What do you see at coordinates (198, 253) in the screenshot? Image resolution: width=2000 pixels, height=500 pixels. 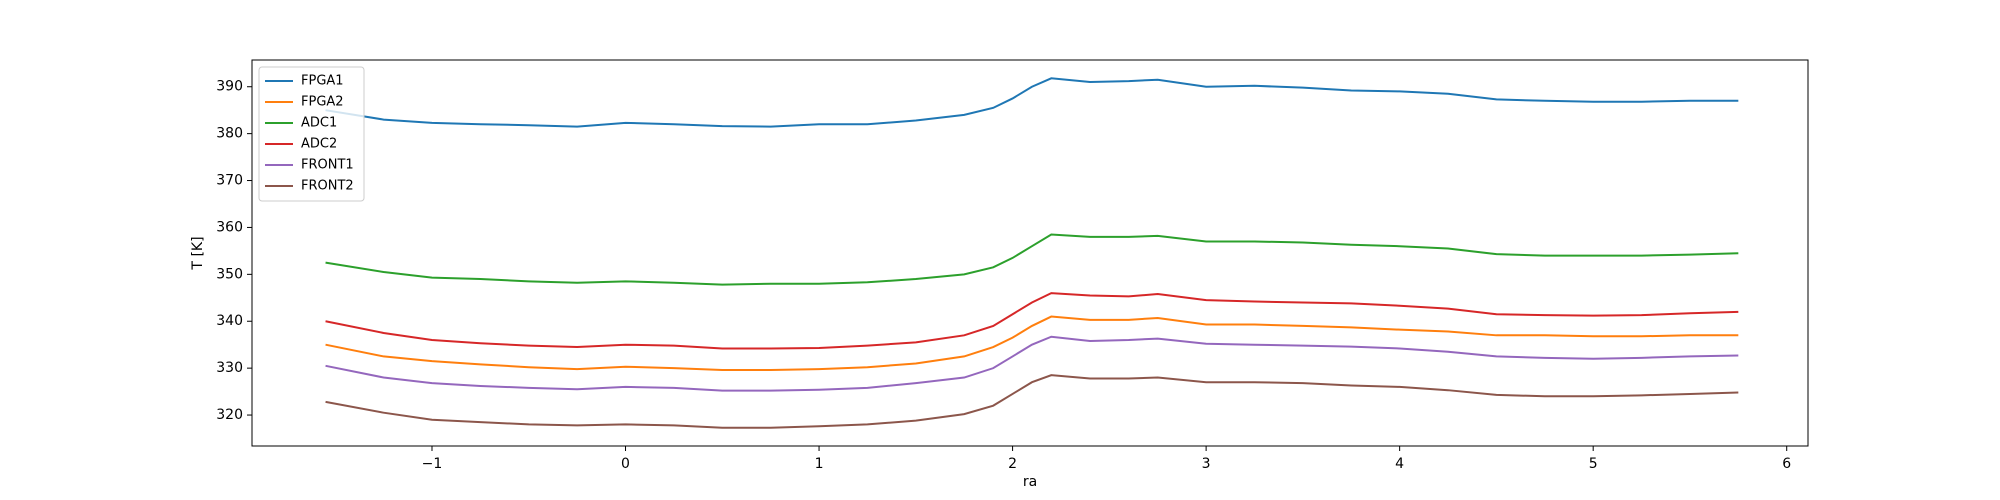 I see `y-axis-label: T [K]` at bounding box center [198, 253].